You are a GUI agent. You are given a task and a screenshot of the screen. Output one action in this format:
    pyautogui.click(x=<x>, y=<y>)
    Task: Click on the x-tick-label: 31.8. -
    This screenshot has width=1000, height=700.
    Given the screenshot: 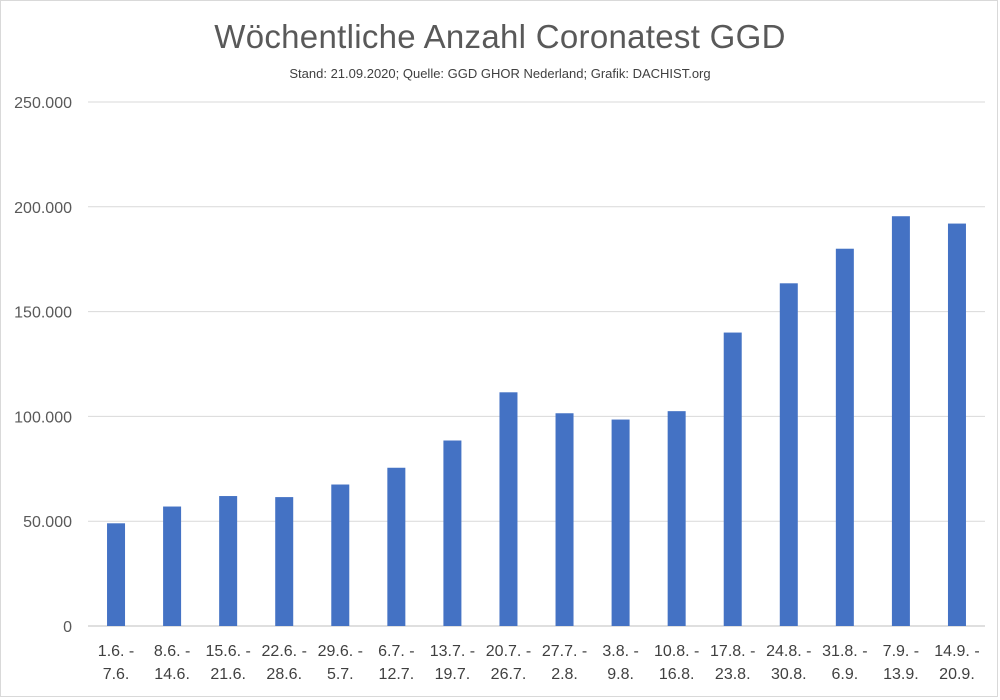 What is the action you would take?
    pyautogui.click(x=844, y=651)
    